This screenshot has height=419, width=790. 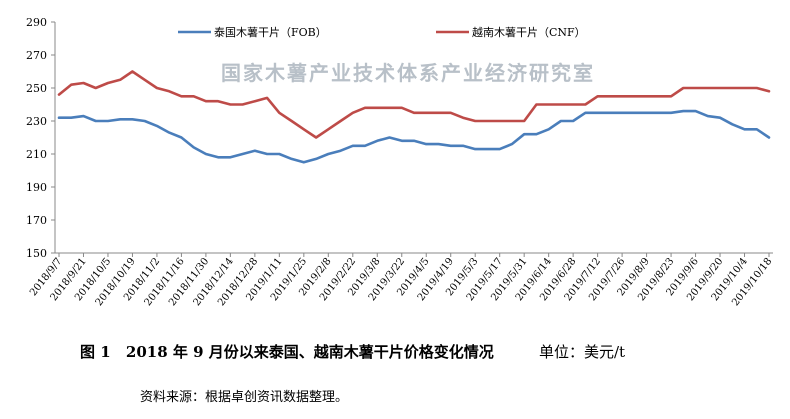 I want to click on y-tick-label: 170, so click(x=36, y=220).